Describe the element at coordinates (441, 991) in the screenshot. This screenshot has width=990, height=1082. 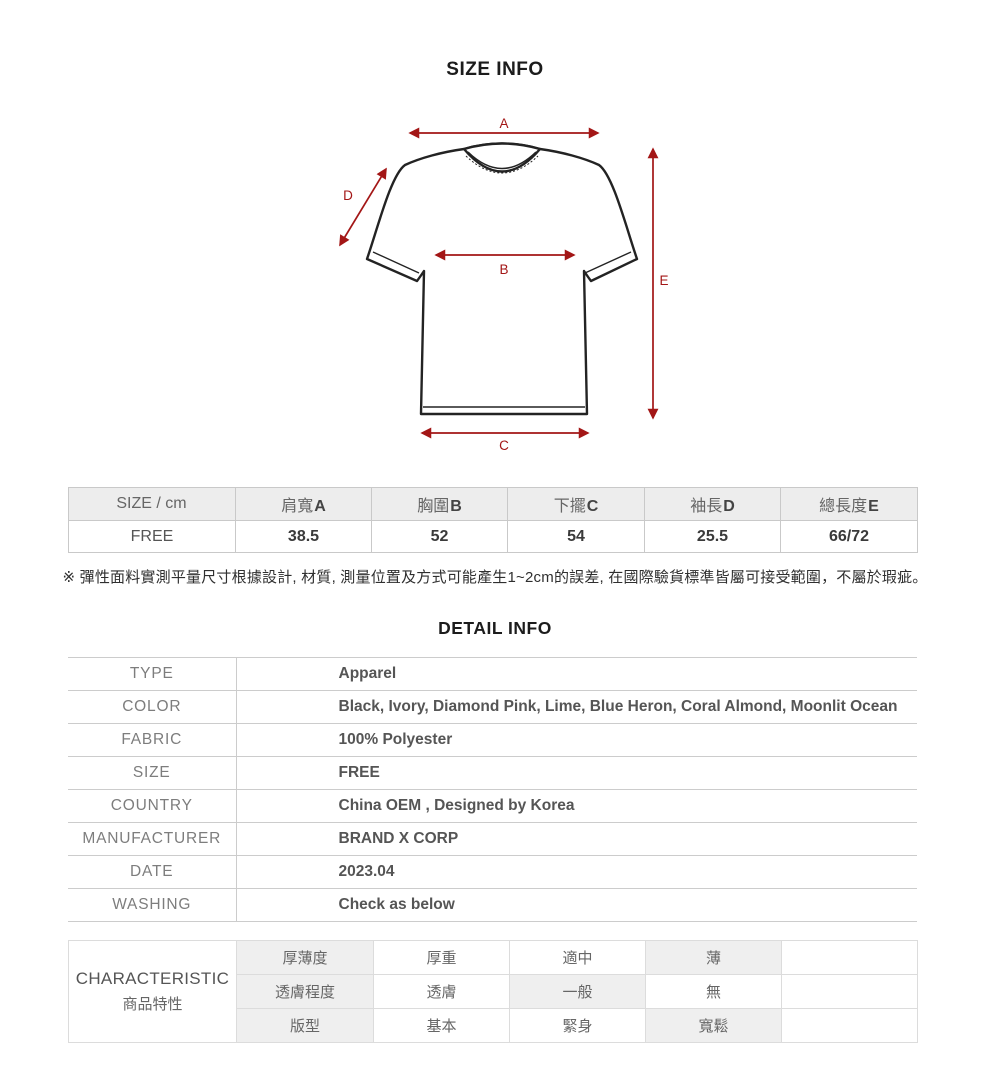
I see `char-option: 透膚` at that location.